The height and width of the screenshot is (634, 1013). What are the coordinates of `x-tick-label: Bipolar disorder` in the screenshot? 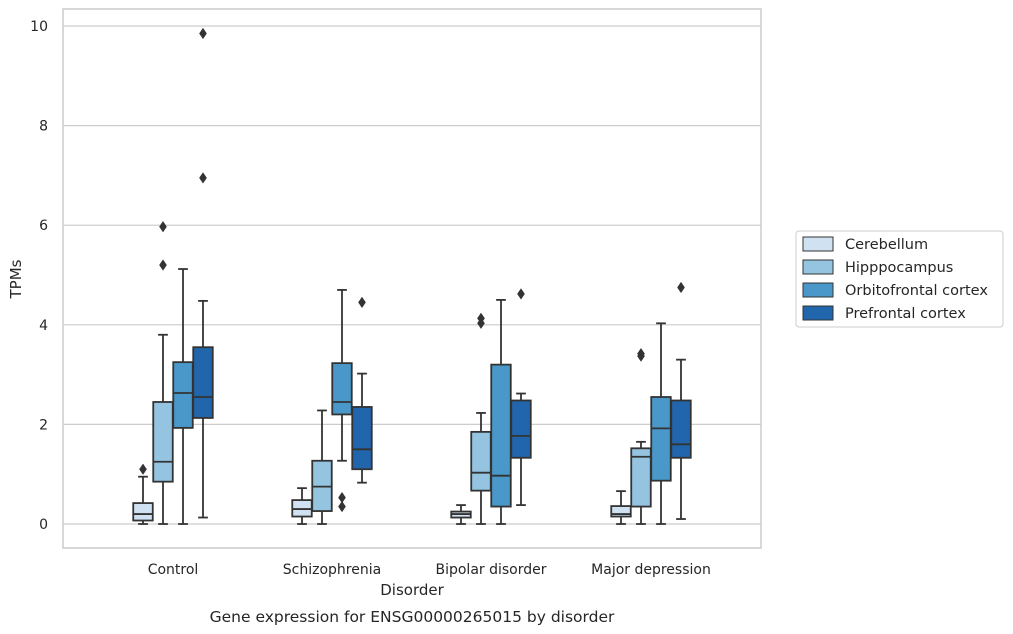 It's located at (490, 570).